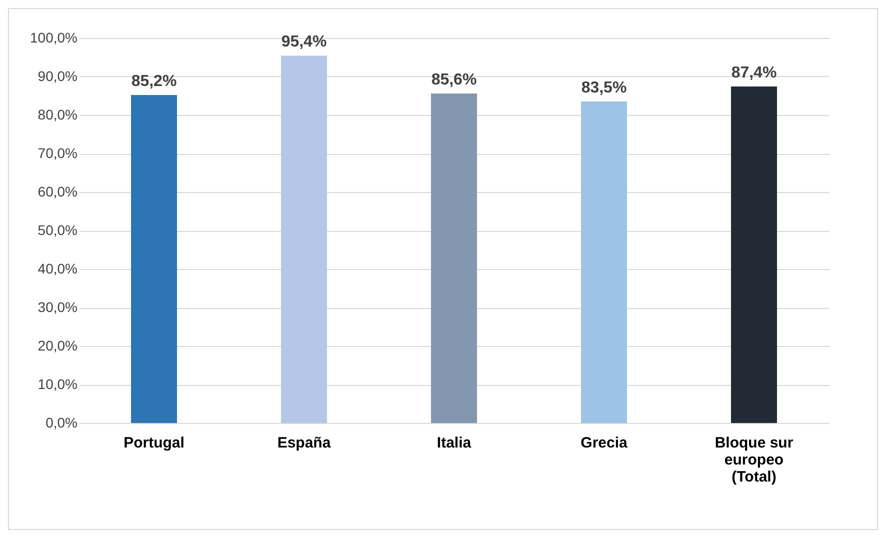 The height and width of the screenshot is (540, 888). I want to click on y-tick-label: 70,0%, so click(58, 153).